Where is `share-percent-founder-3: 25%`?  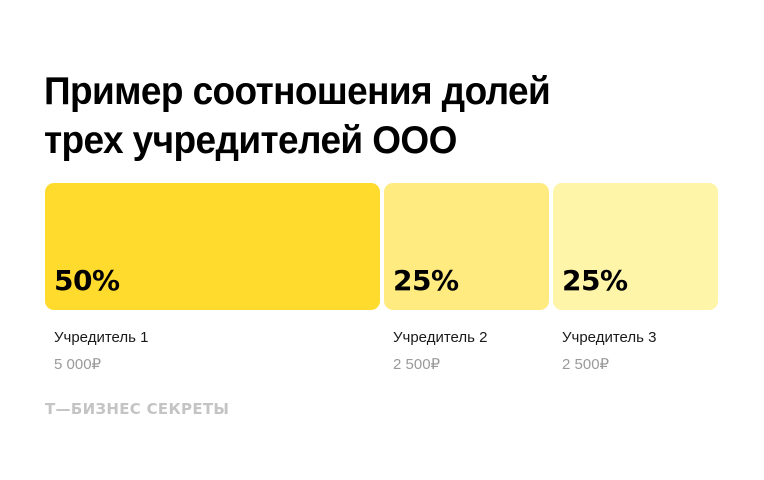 share-percent-founder-3: 25% is located at coordinates (595, 280).